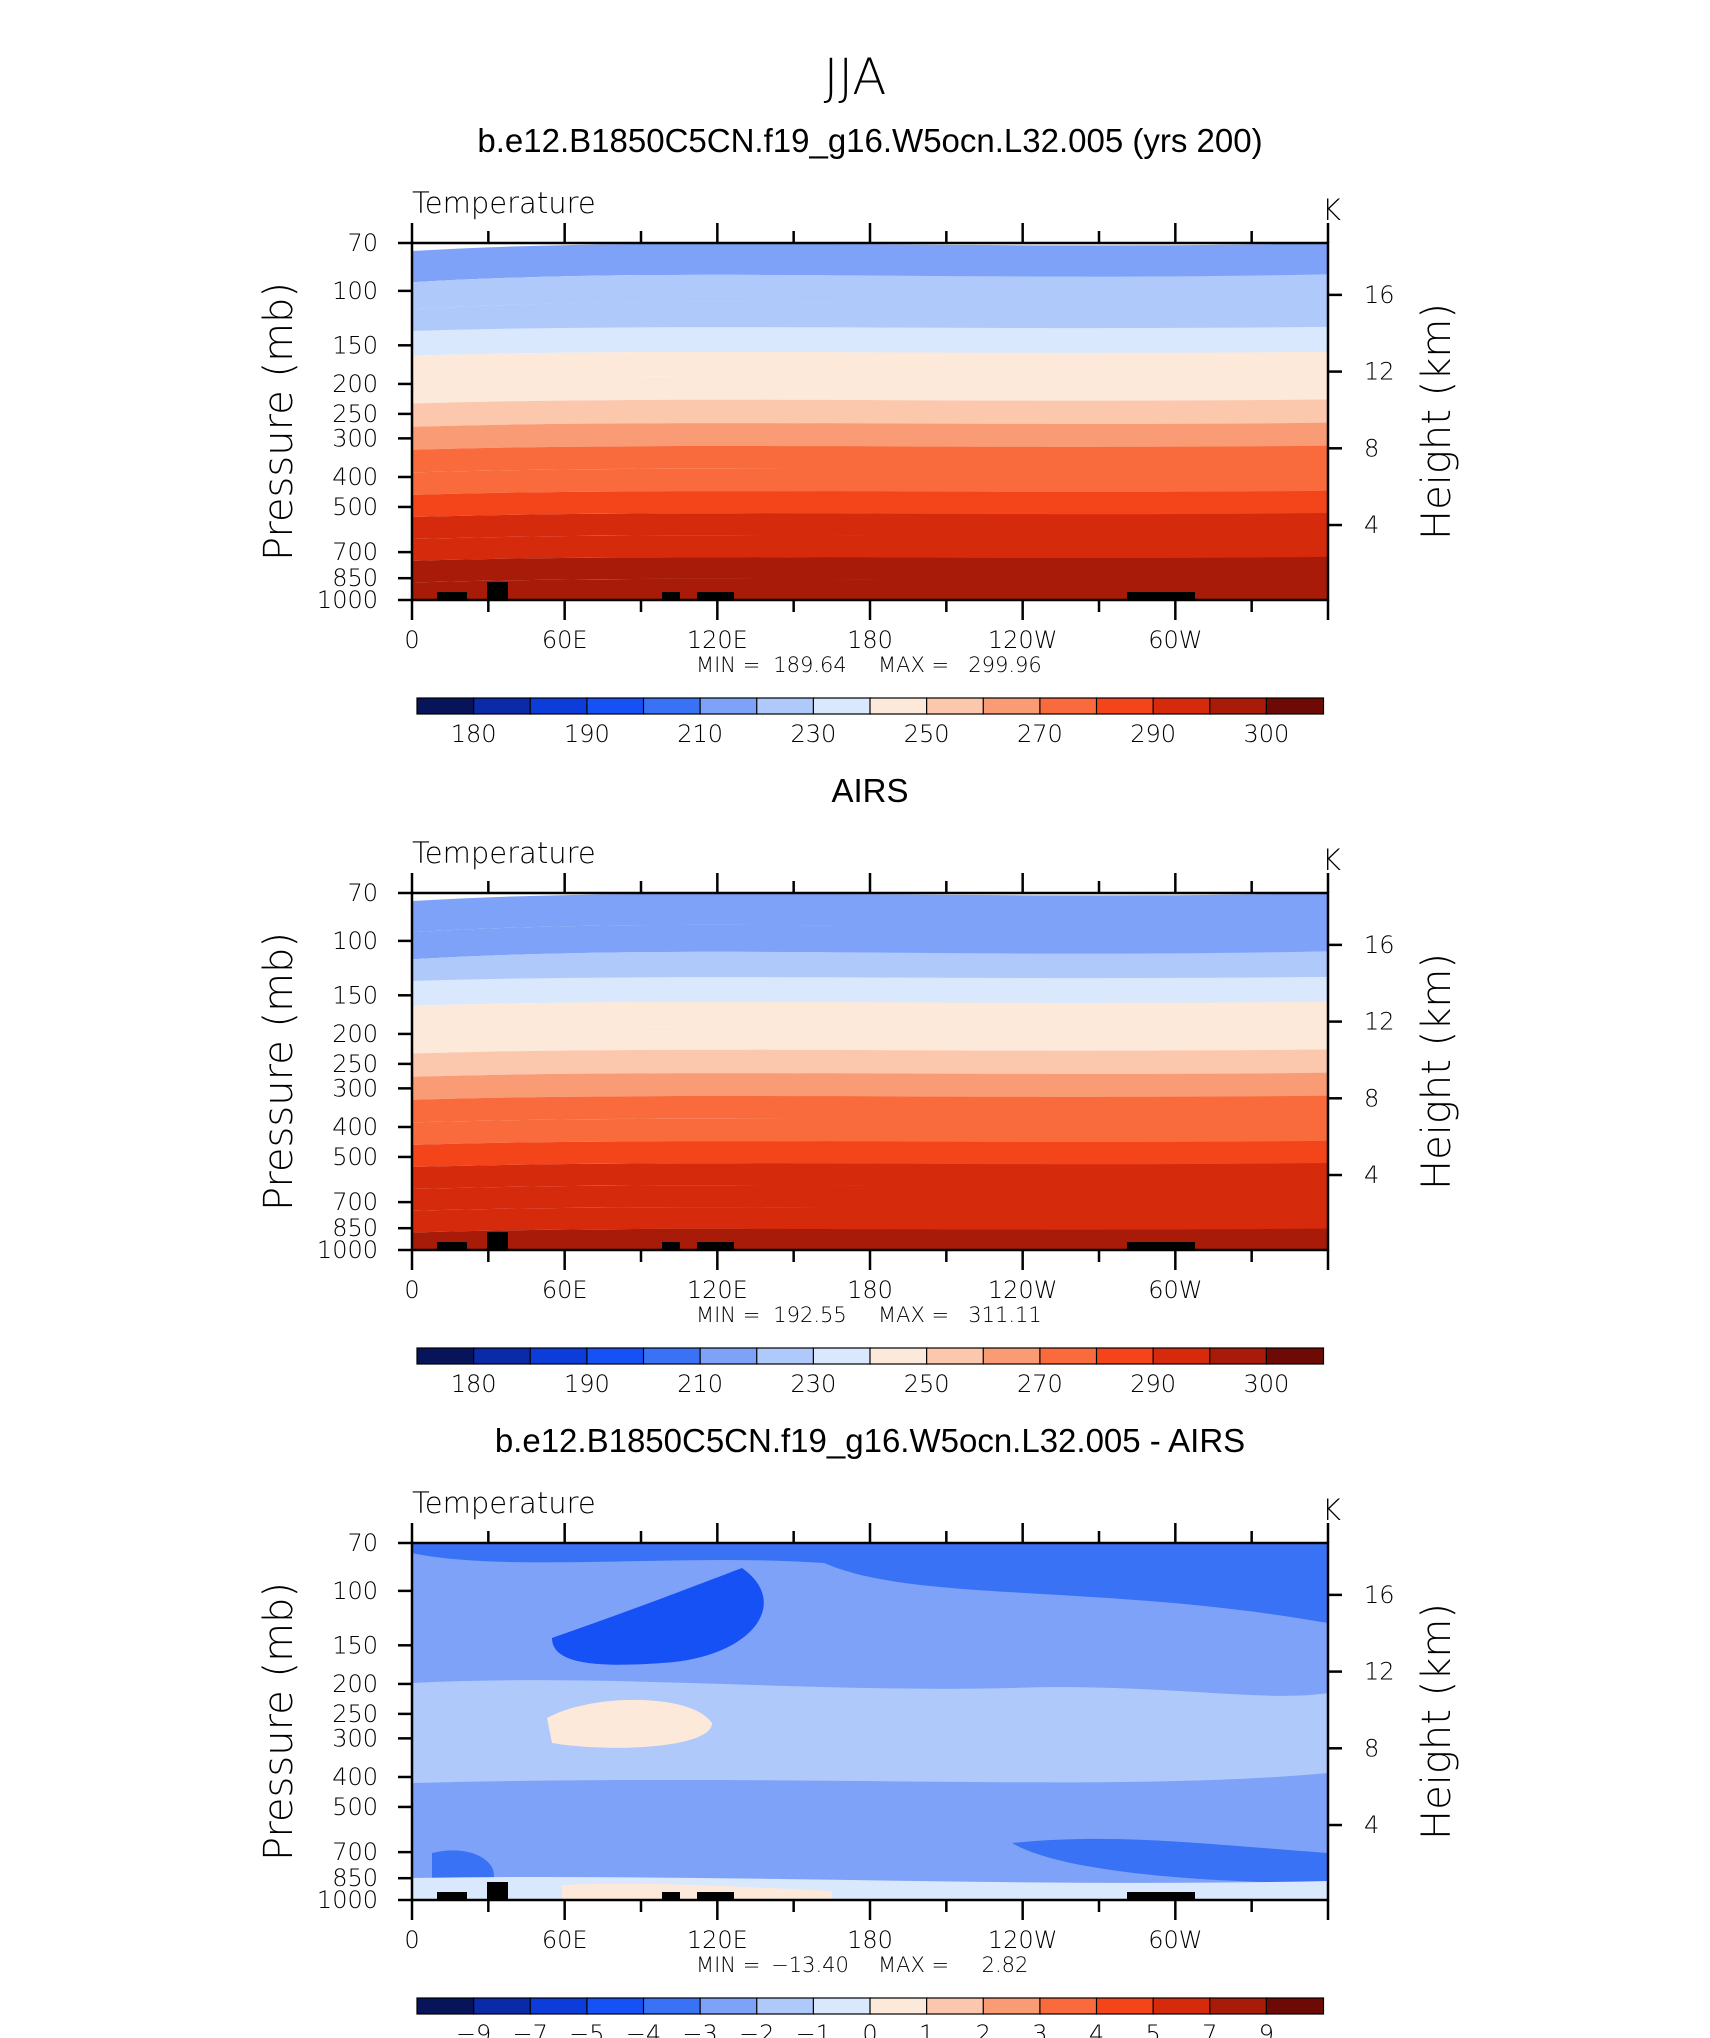 Image resolution: width=1710 pixels, height=2038 pixels. Describe the element at coordinates (504, 203) in the screenshot. I see `variable-label: Temperature` at that location.